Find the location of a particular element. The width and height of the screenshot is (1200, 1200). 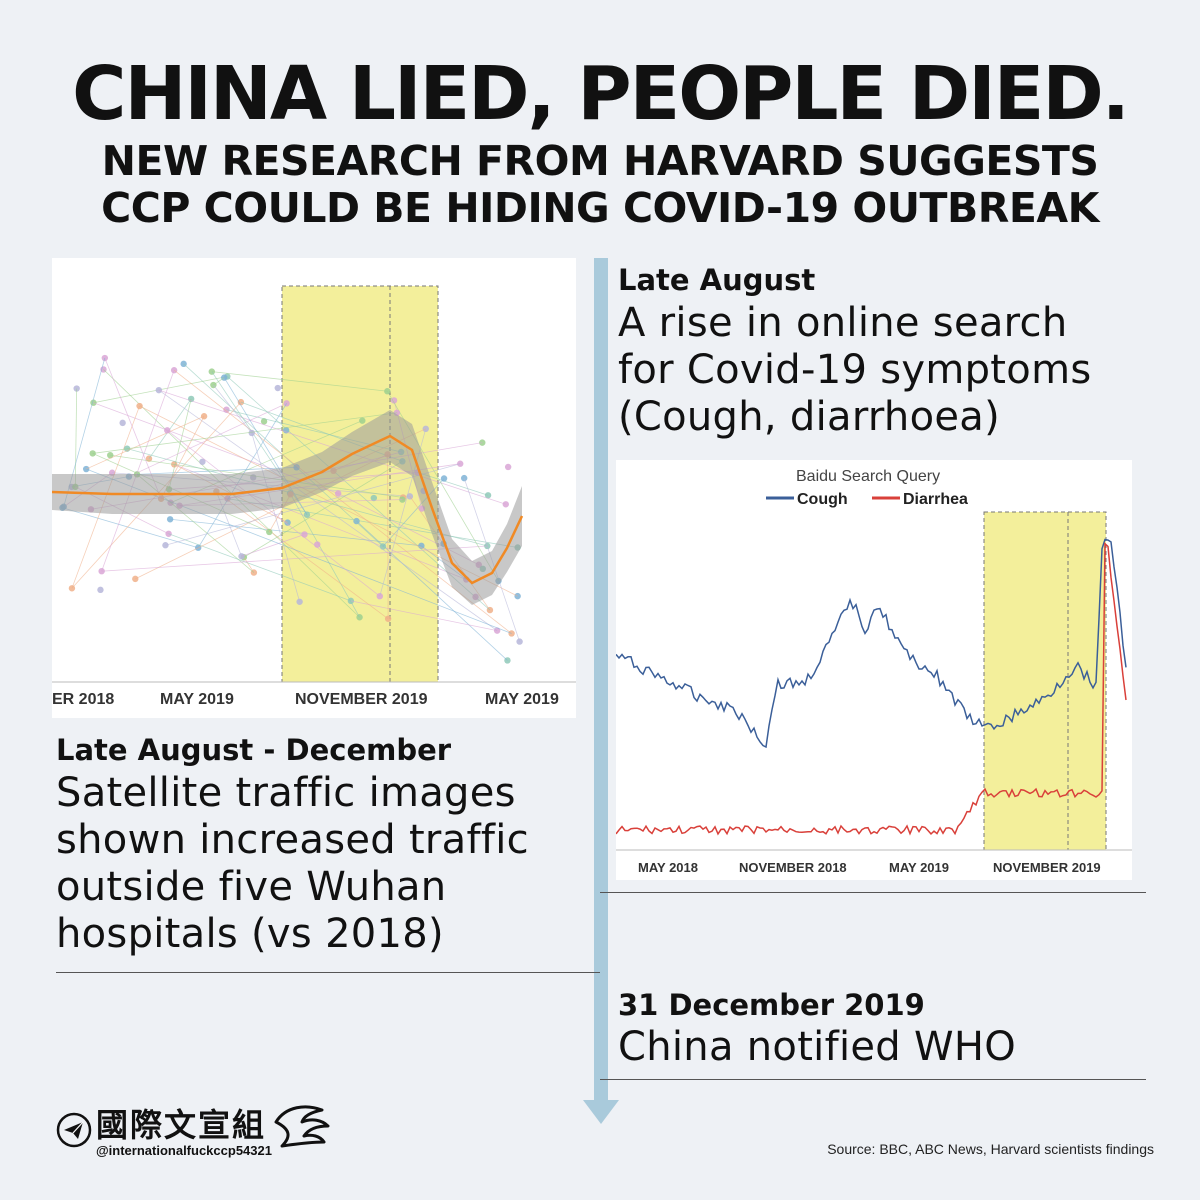

event-description-line: shown increased traffic is located at coordinates (292, 840).